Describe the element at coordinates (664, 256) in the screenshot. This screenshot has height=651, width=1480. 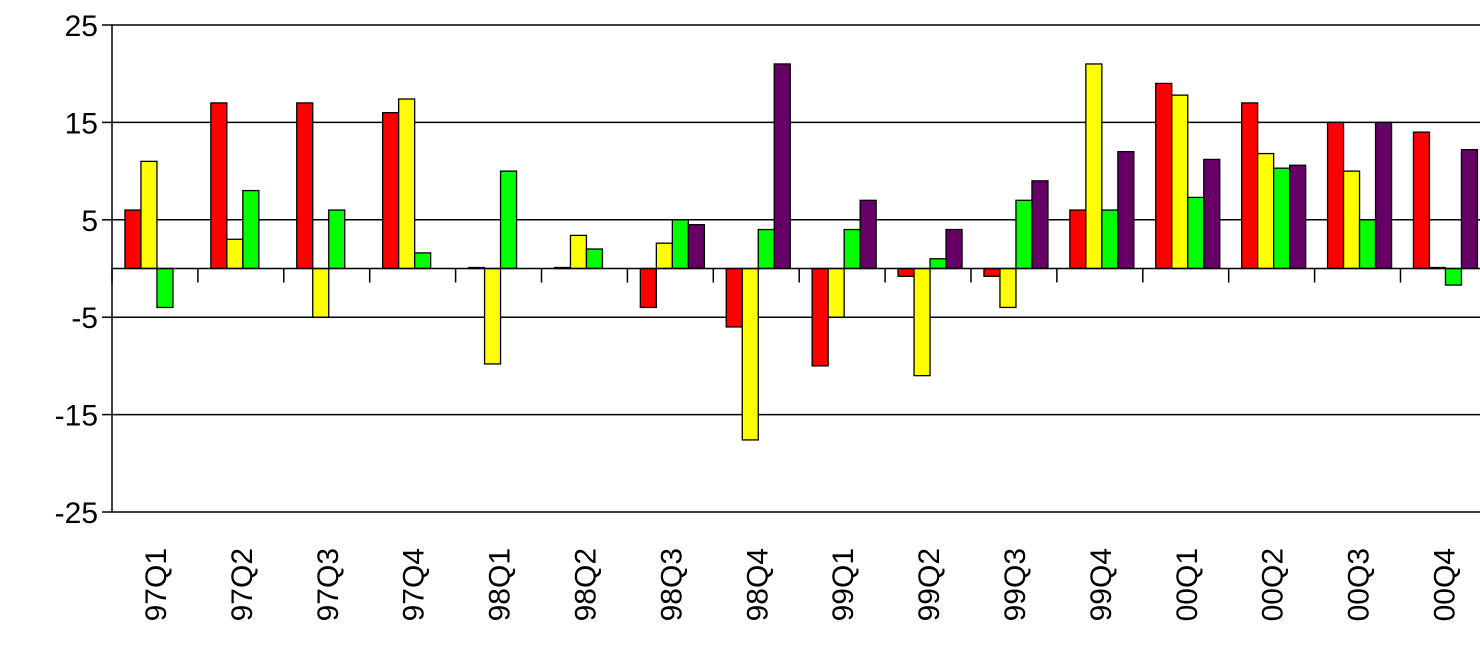
I see `bar-98Q3-series2` at that location.